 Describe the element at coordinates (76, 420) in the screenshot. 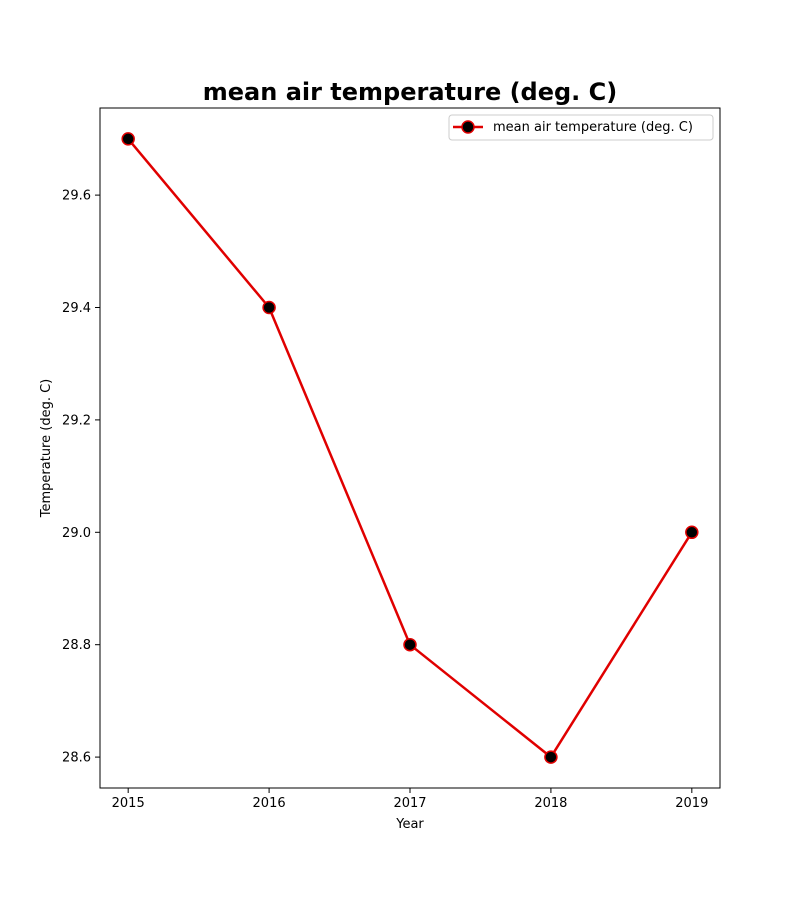

I see `y-tick-label: 29.2` at that location.